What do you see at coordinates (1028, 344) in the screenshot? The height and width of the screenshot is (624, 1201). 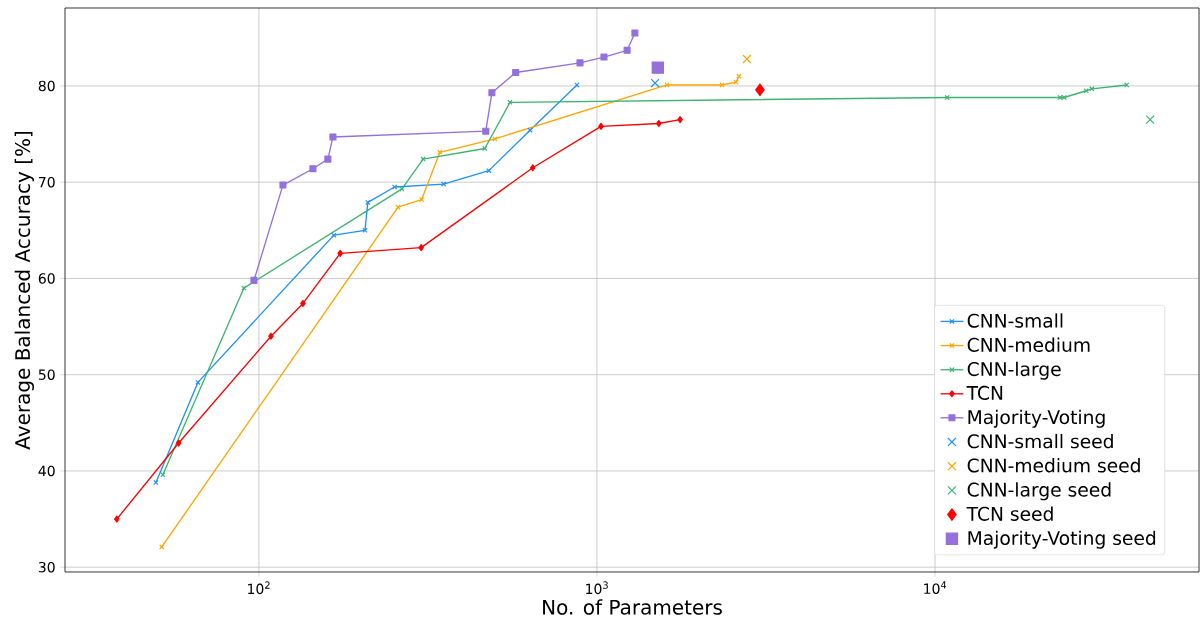 I see `legend-label: CNN-medium` at bounding box center [1028, 344].